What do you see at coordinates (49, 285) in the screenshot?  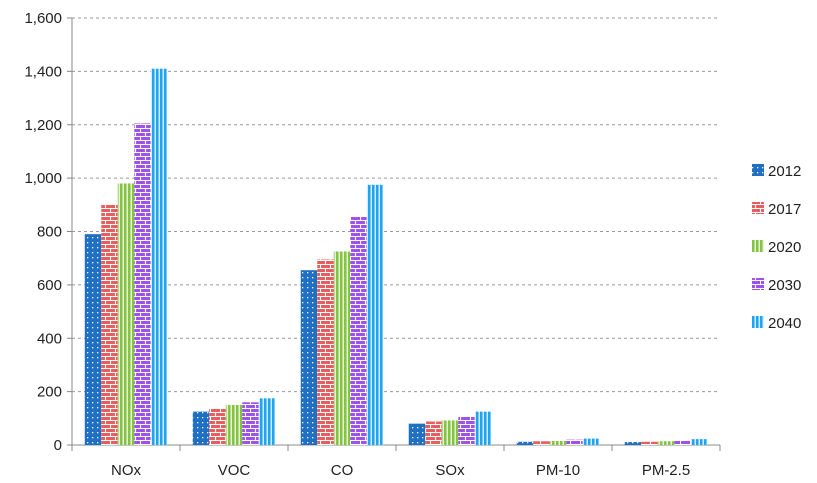 I see `y-tick-label: 600` at bounding box center [49, 285].